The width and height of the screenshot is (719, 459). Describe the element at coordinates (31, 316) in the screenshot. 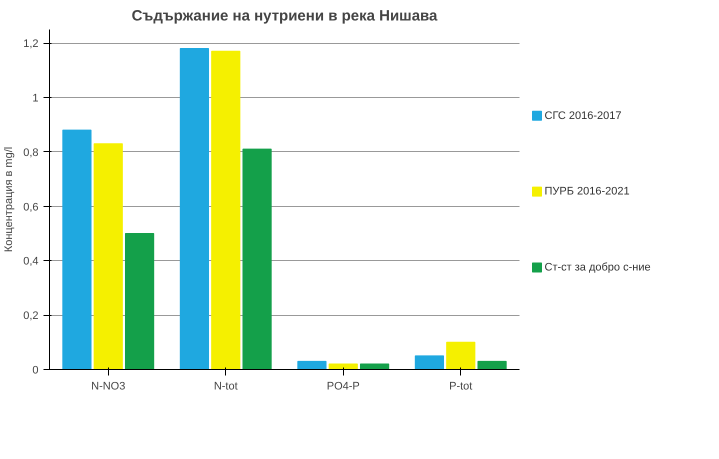

I see `y-tick-label: 0,2` at that location.